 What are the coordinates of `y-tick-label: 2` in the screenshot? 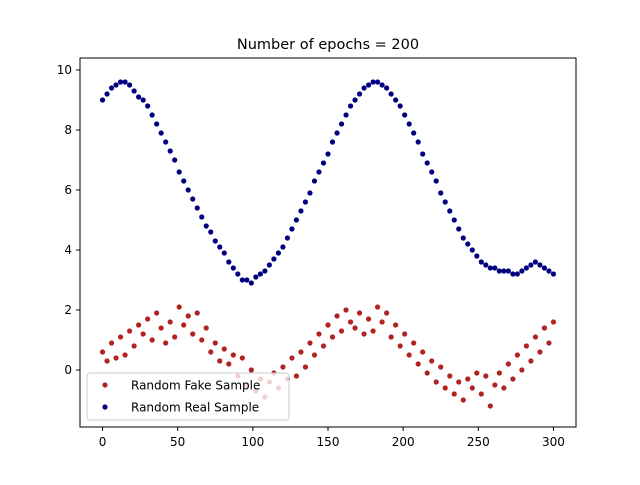 It's located at (68, 310).